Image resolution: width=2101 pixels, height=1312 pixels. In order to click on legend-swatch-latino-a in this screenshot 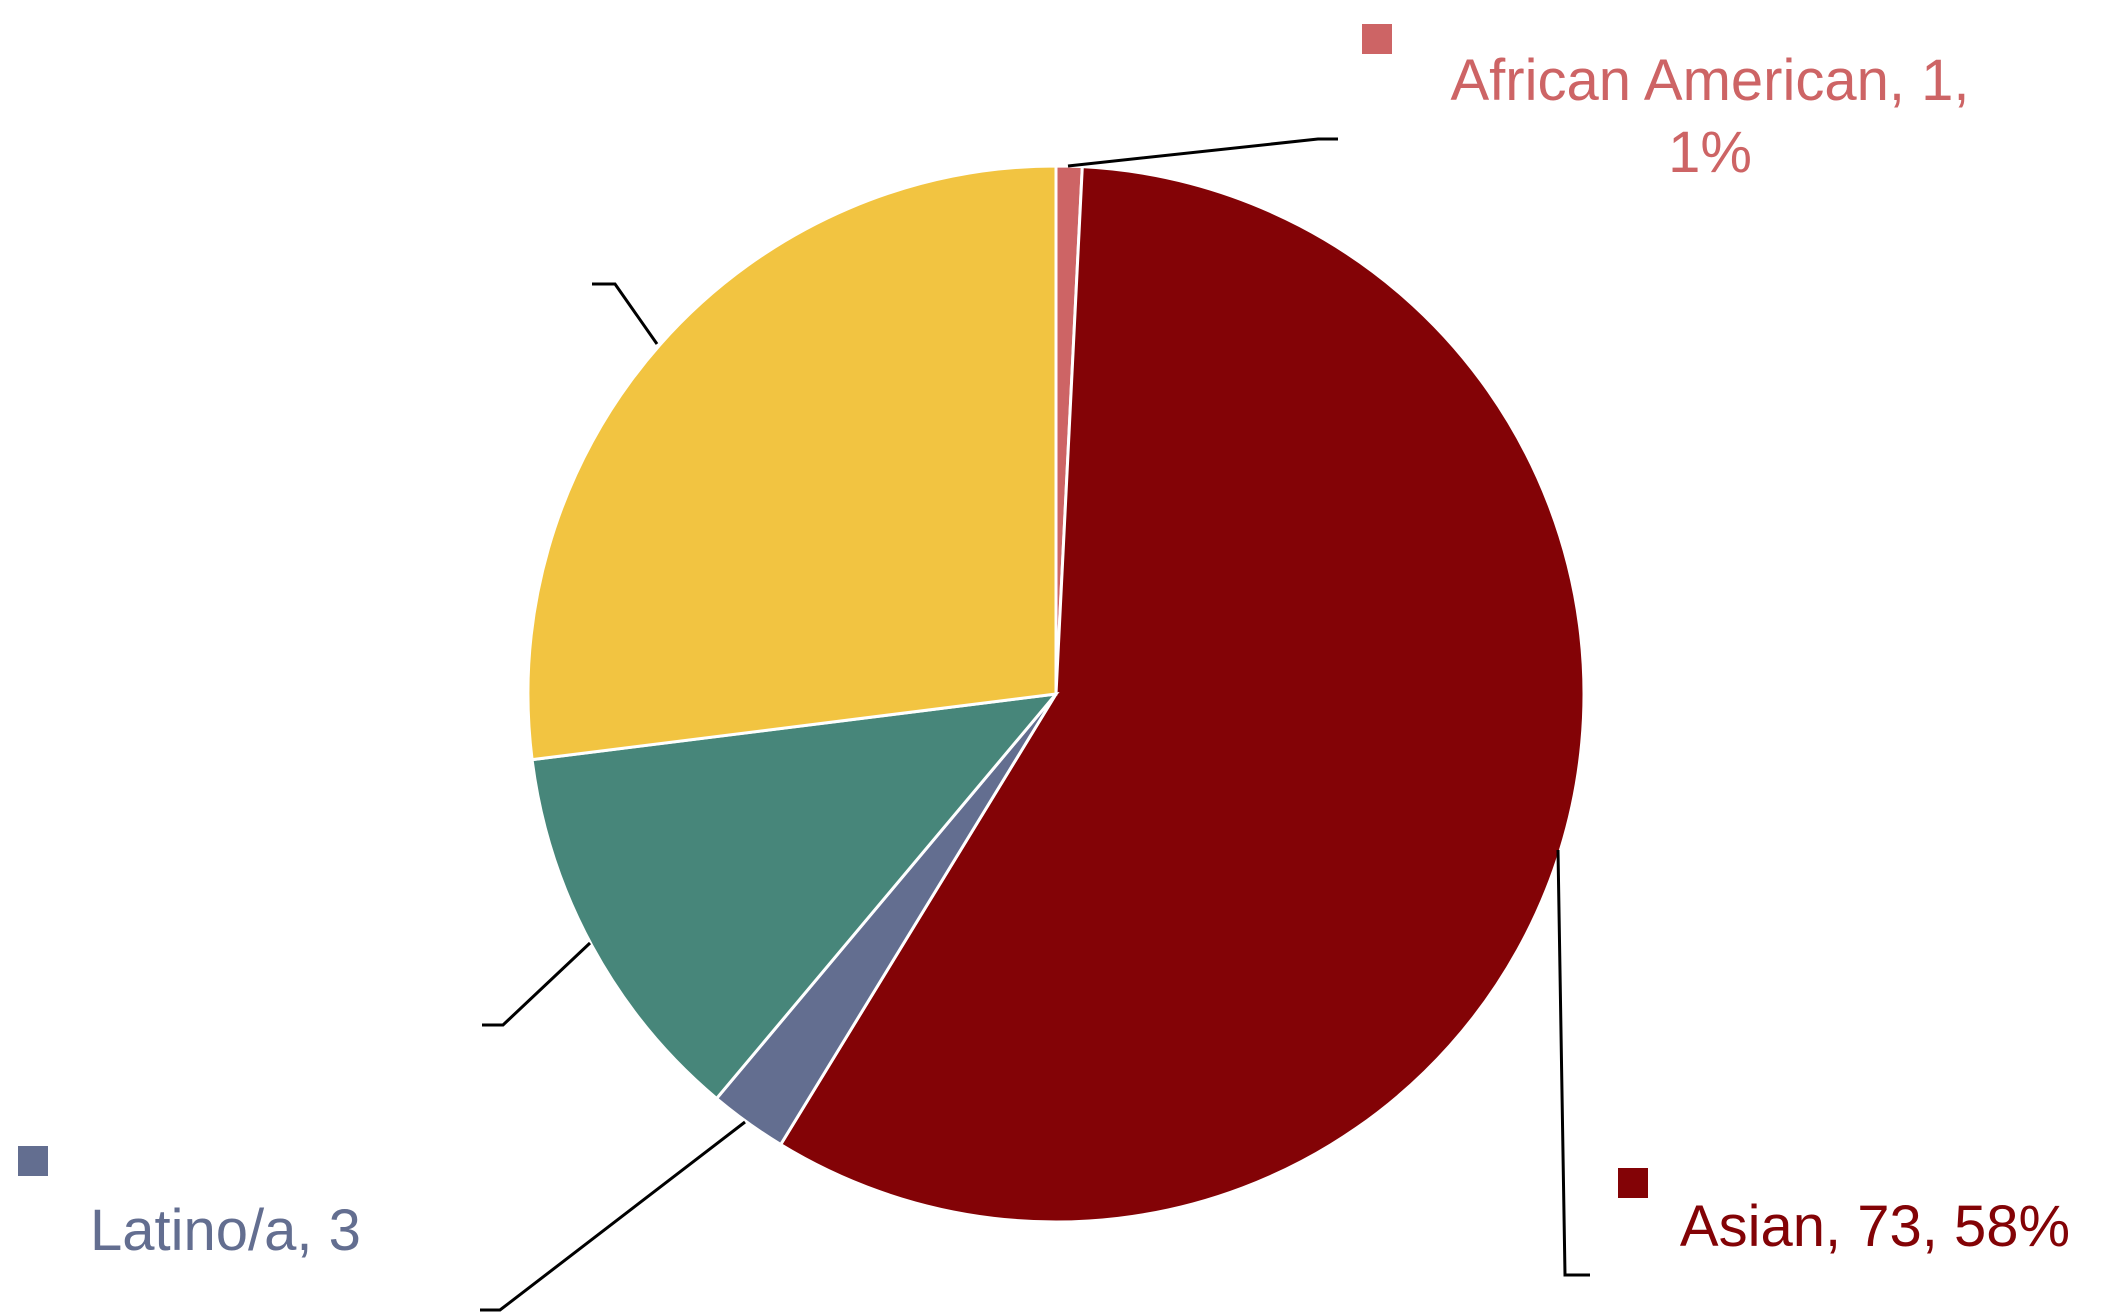, I will do `click(33, 1161)`.